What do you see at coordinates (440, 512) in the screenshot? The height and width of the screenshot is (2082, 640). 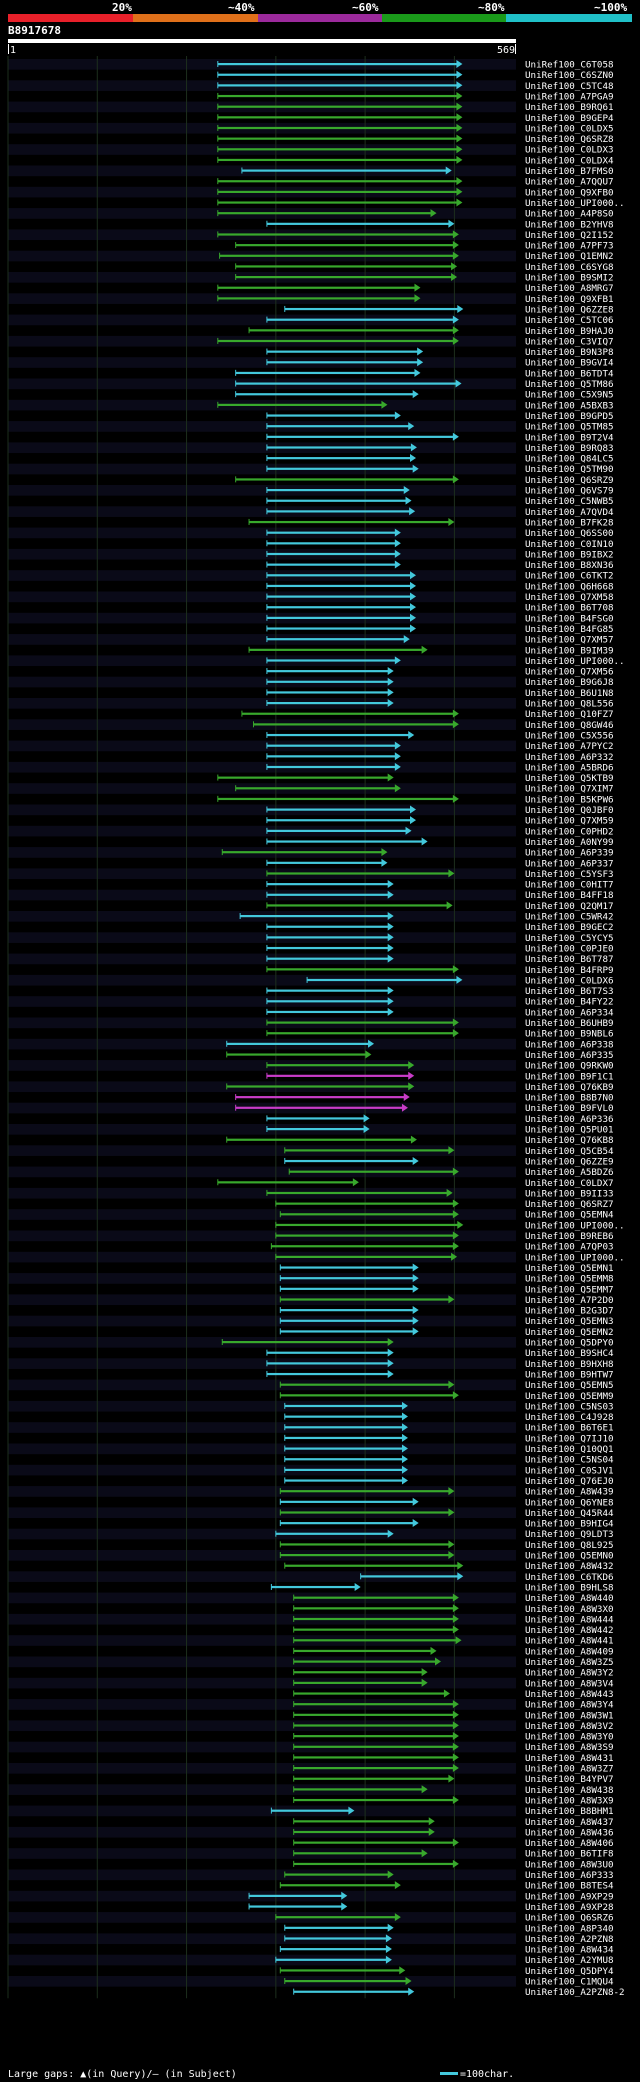 I see `hit-row: UniRef100_A7QVD4` at bounding box center [440, 512].